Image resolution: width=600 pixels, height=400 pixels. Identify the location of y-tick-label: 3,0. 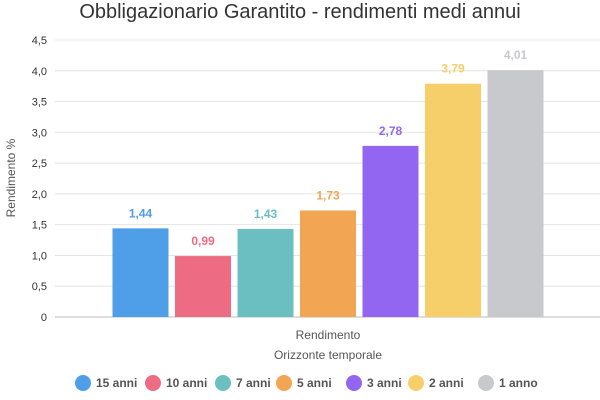
(39, 133).